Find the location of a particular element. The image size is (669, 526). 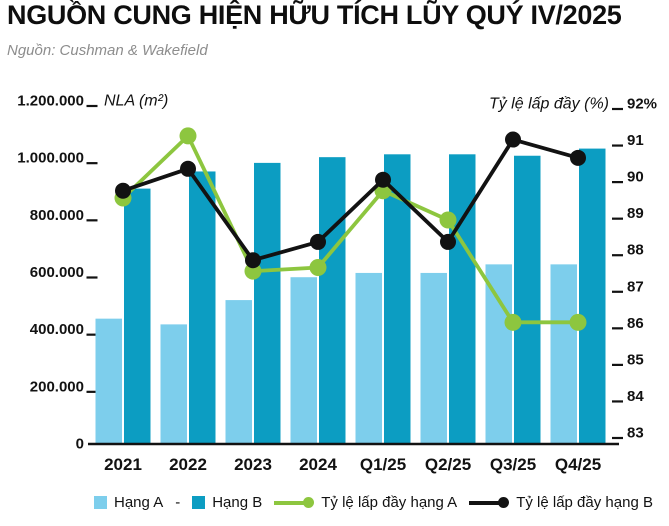

left-axis-tick-label: 400.000 is located at coordinates (57, 329).